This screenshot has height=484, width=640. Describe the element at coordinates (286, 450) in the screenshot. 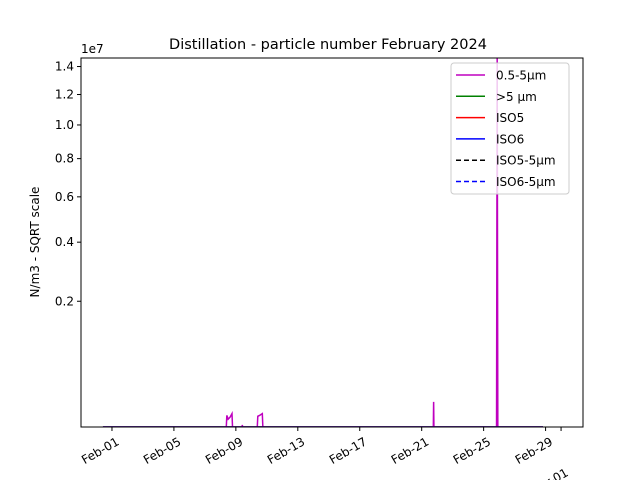

I see `x-tick-label: Feb-13` at that location.